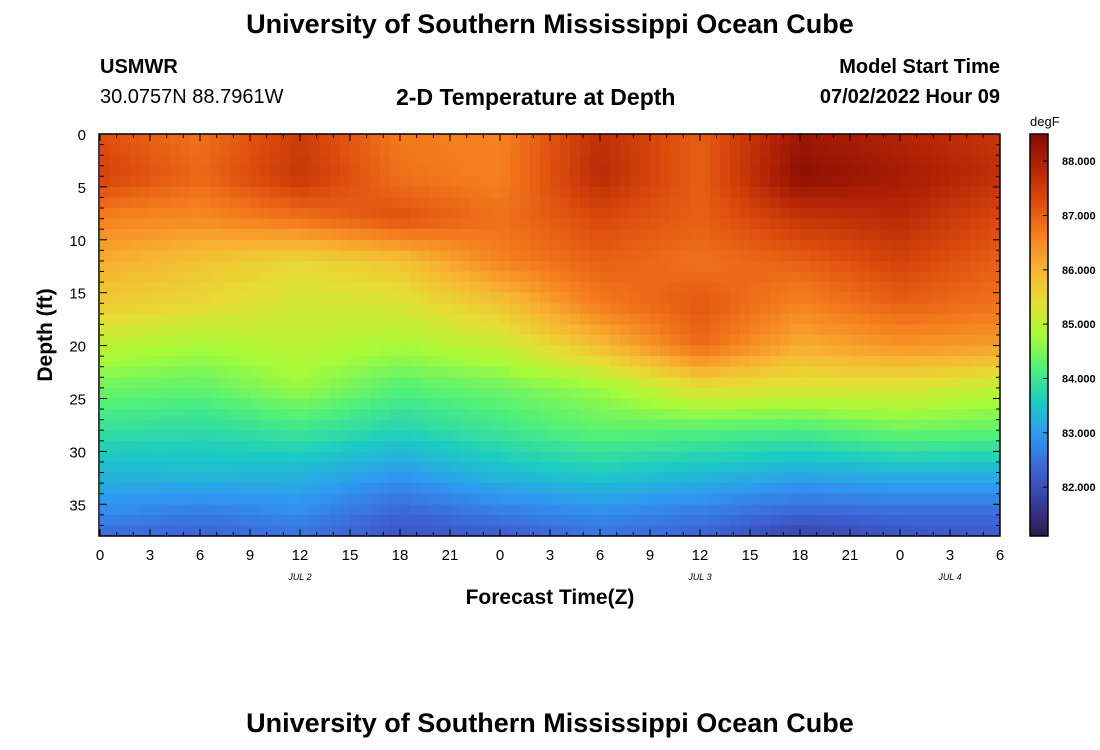 This screenshot has height=750, width=1100. I want to click on colorbar-gradient, so click(1039, 335).